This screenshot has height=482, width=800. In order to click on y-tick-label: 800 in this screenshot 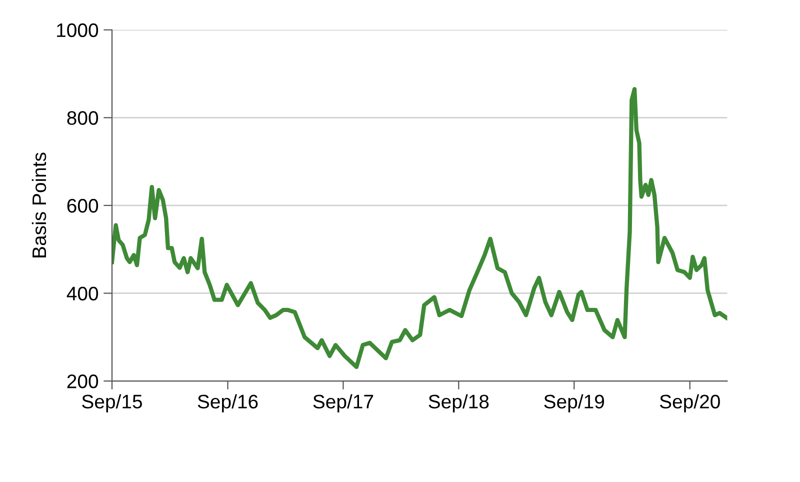, I will do `click(82, 118)`.